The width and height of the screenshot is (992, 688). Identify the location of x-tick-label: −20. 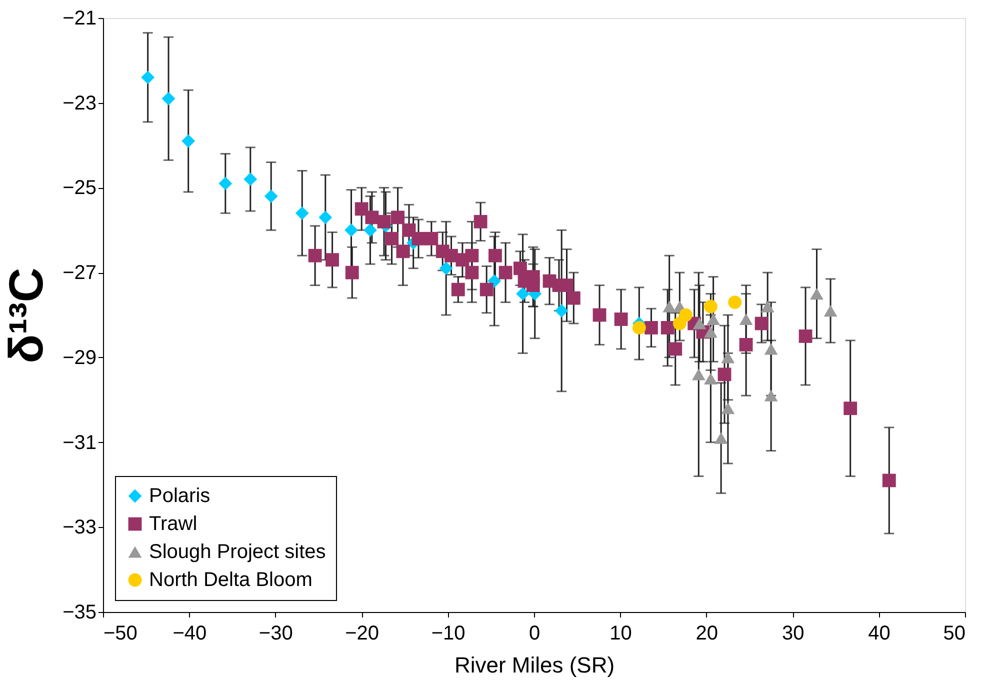
(362, 633).